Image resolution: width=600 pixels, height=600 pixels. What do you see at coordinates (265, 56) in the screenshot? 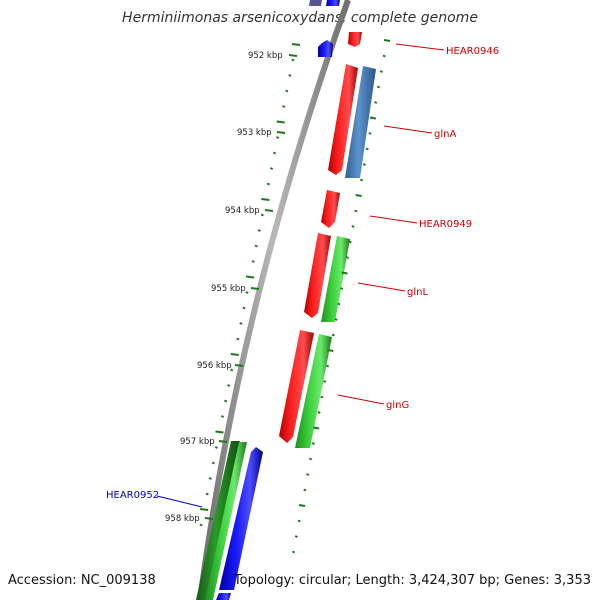
I see `kbp-tick-label: 952 kbp` at bounding box center [265, 56].